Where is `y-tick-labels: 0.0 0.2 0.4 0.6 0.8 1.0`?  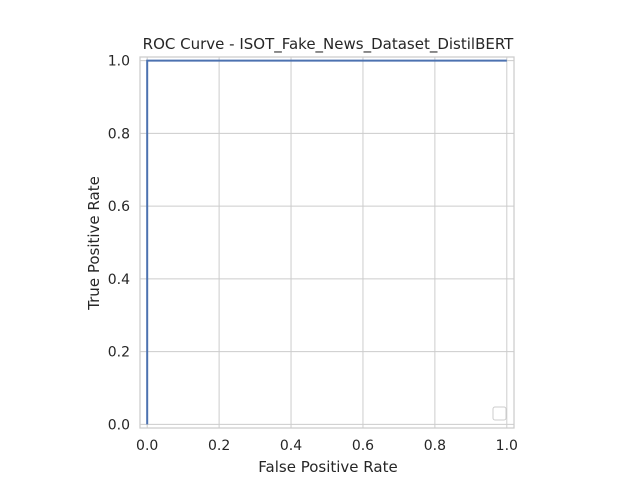
y-tick-labels: 0.0 0.2 0.4 0.6 0.8 1.0 is located at coordinates (119, 244).